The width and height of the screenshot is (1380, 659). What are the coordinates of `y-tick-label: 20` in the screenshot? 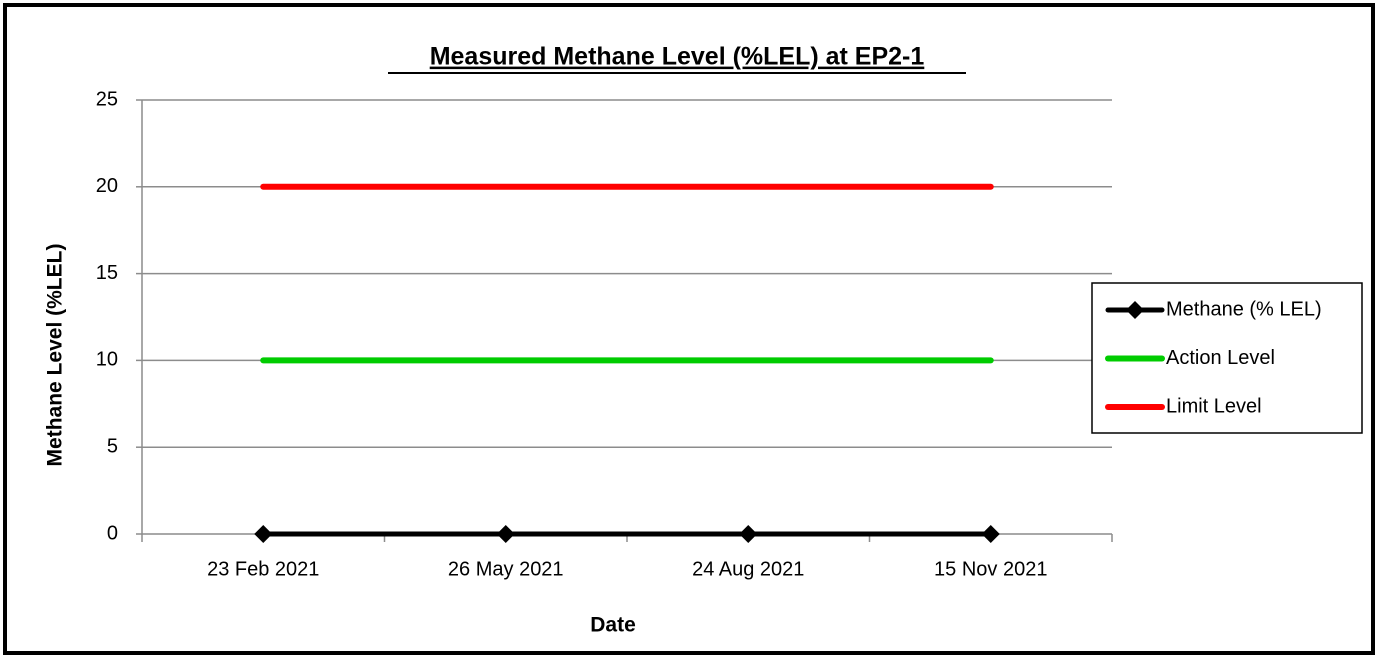 It's located at (107, 186).